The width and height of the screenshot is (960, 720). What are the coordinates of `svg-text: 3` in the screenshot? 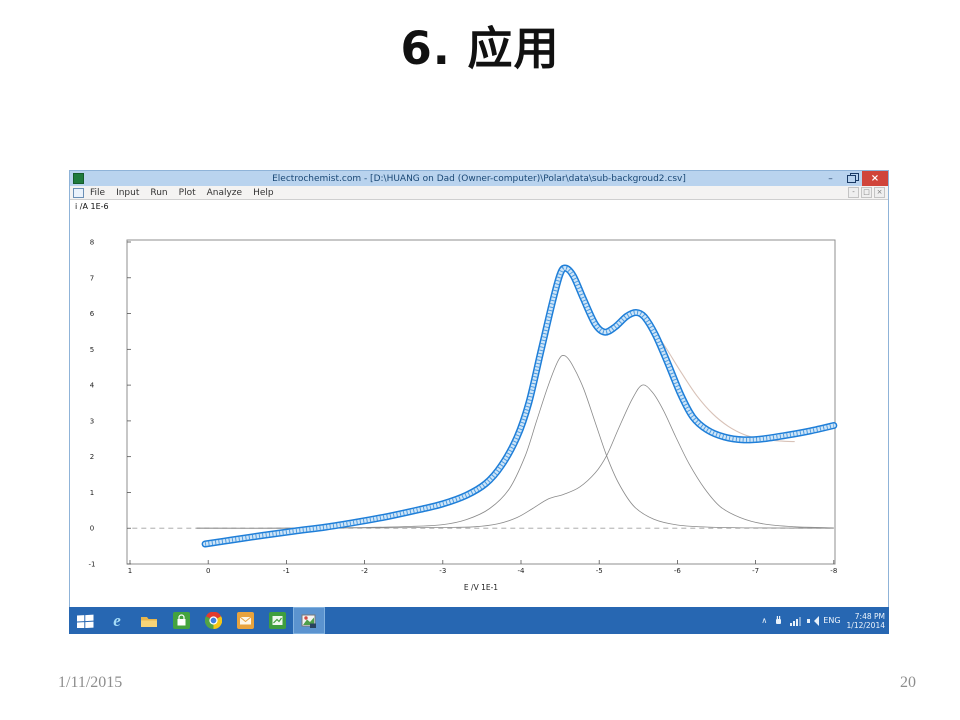 It's located at (92, 421).